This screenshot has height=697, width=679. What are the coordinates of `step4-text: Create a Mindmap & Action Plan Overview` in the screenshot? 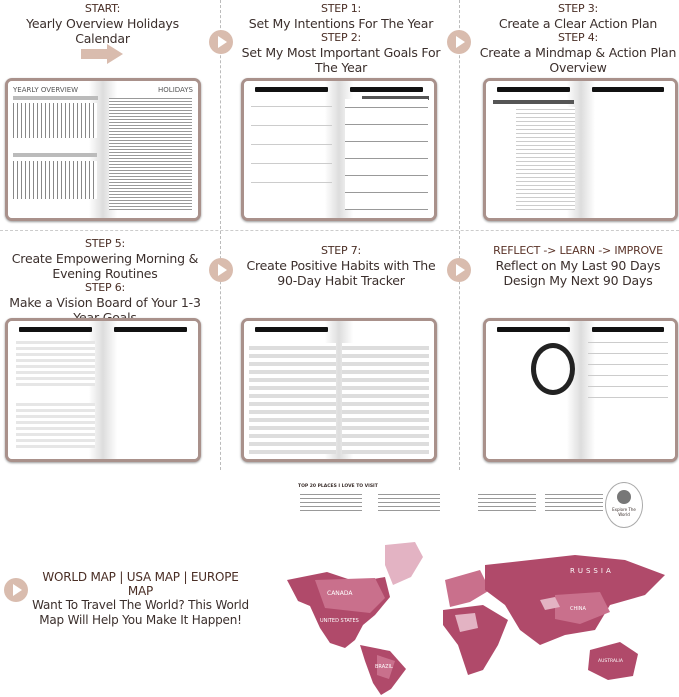 It's located at (578, 60).